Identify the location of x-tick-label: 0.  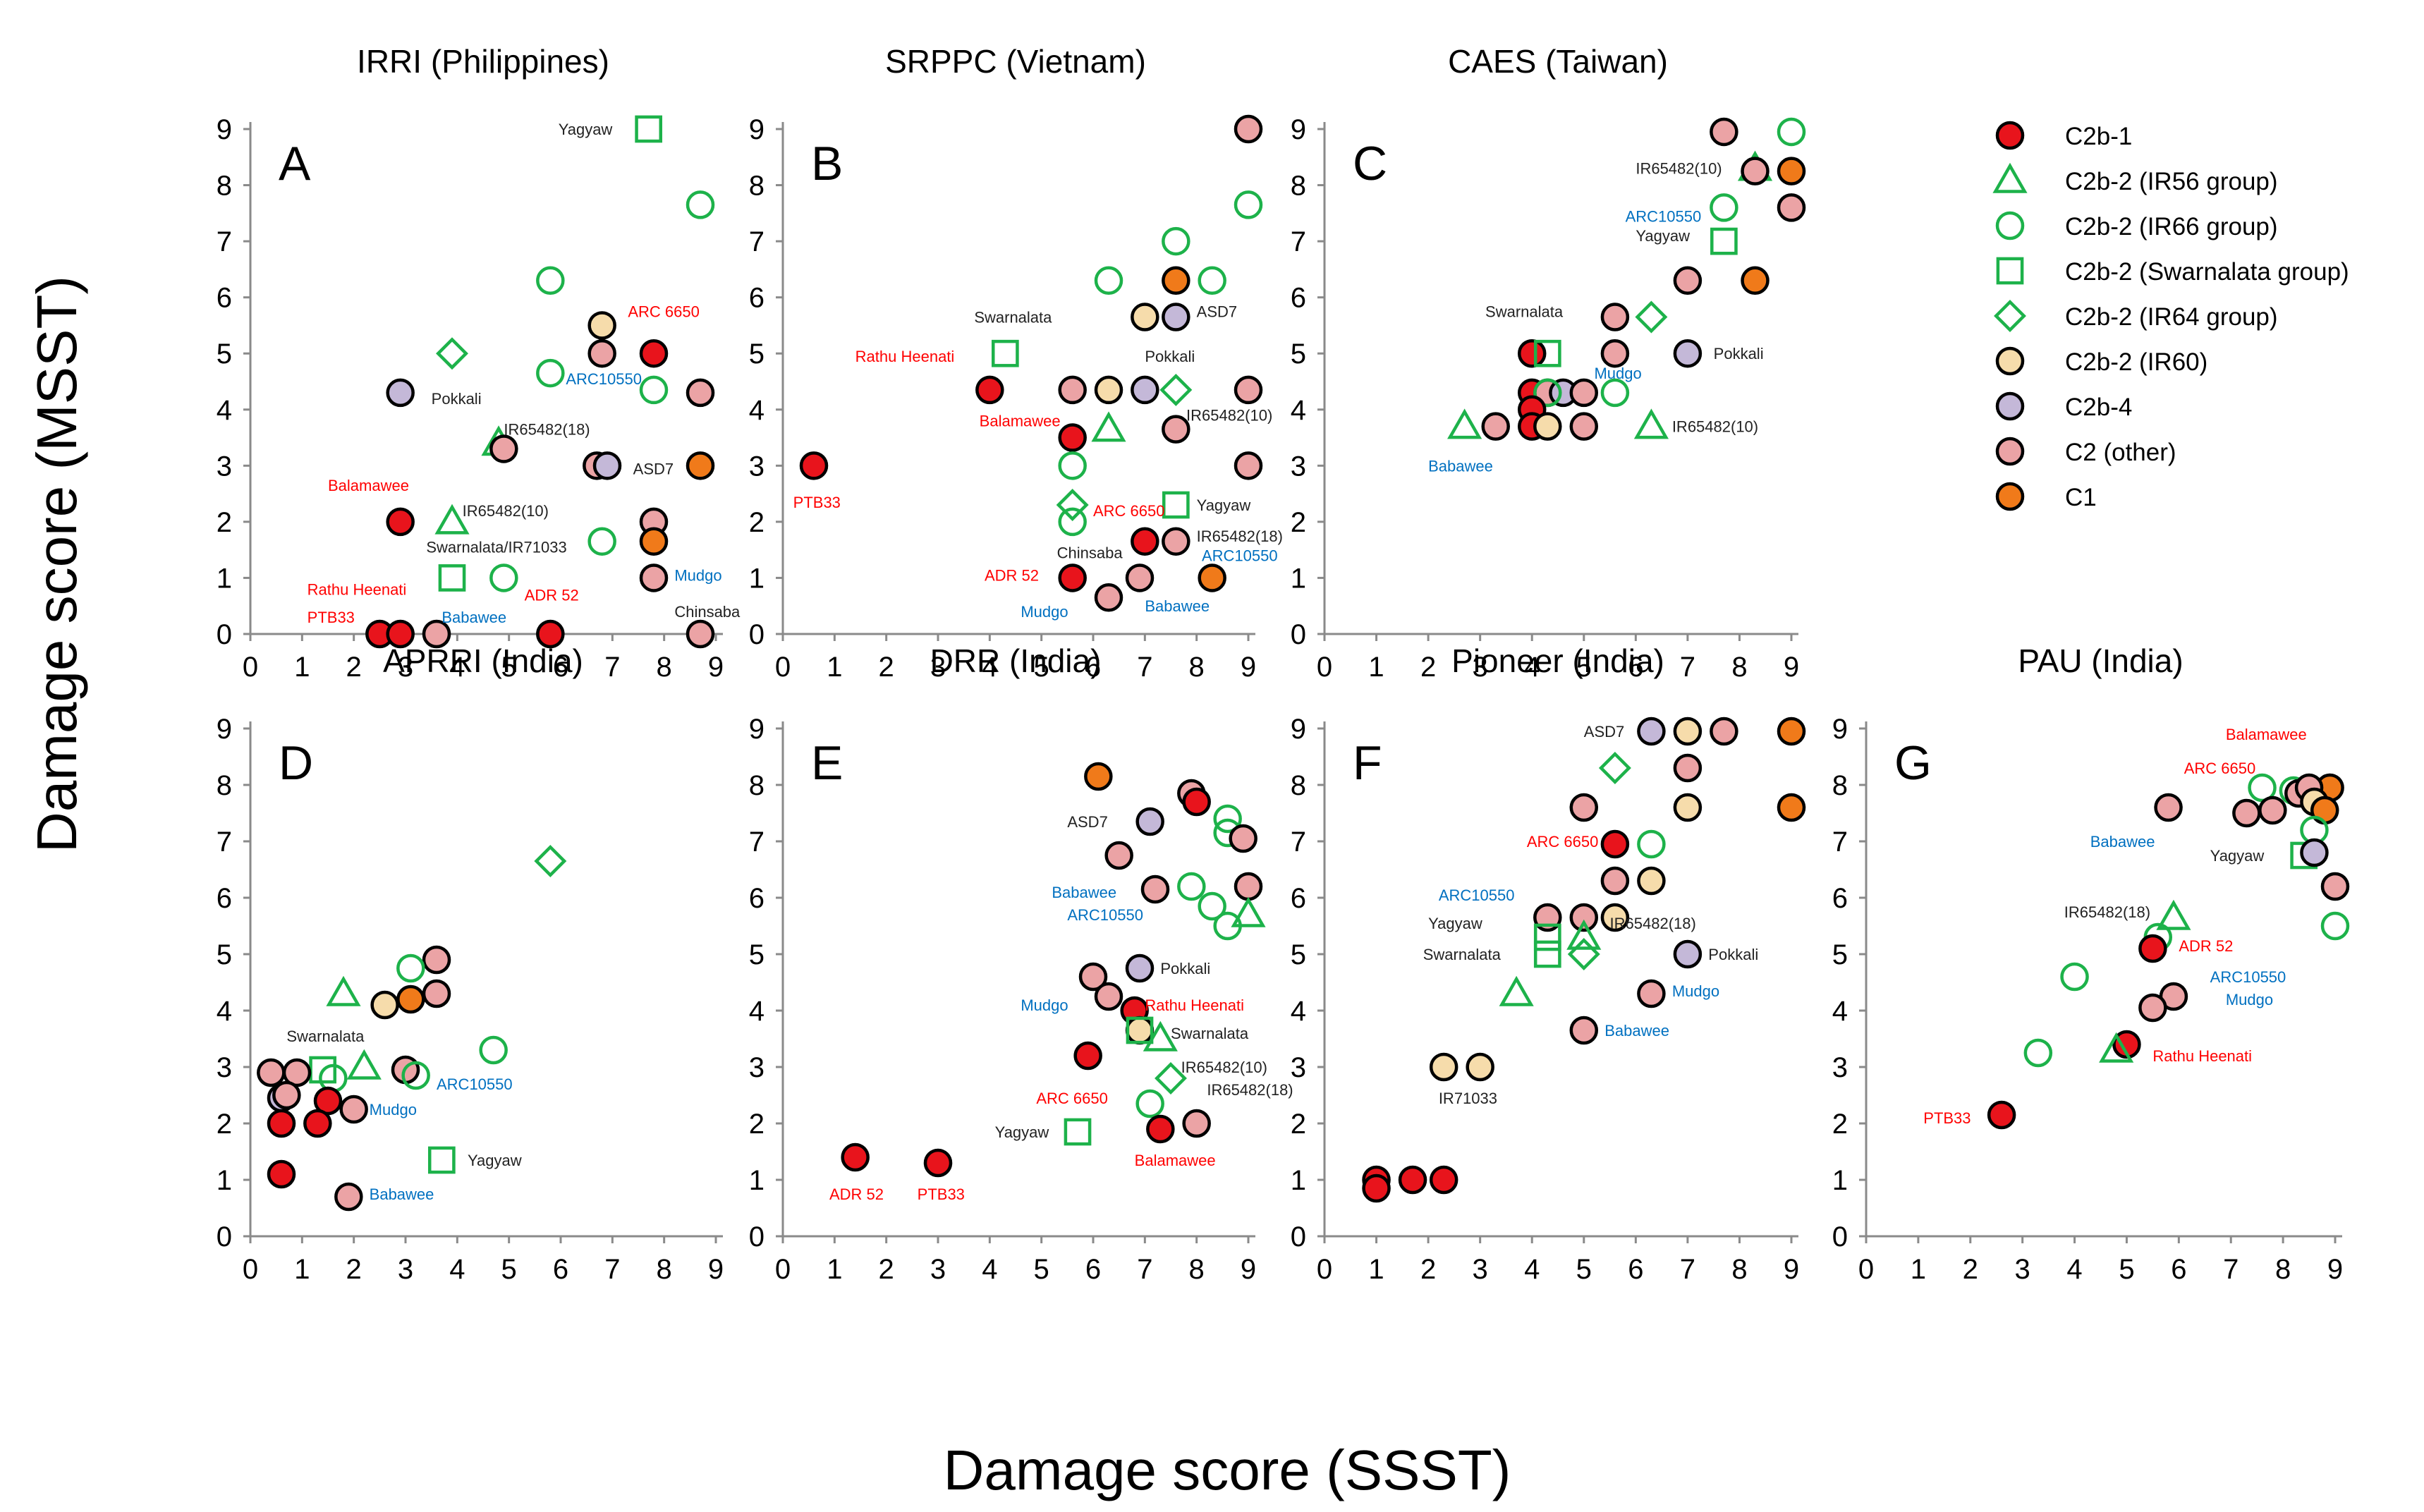
(1324, 1269).